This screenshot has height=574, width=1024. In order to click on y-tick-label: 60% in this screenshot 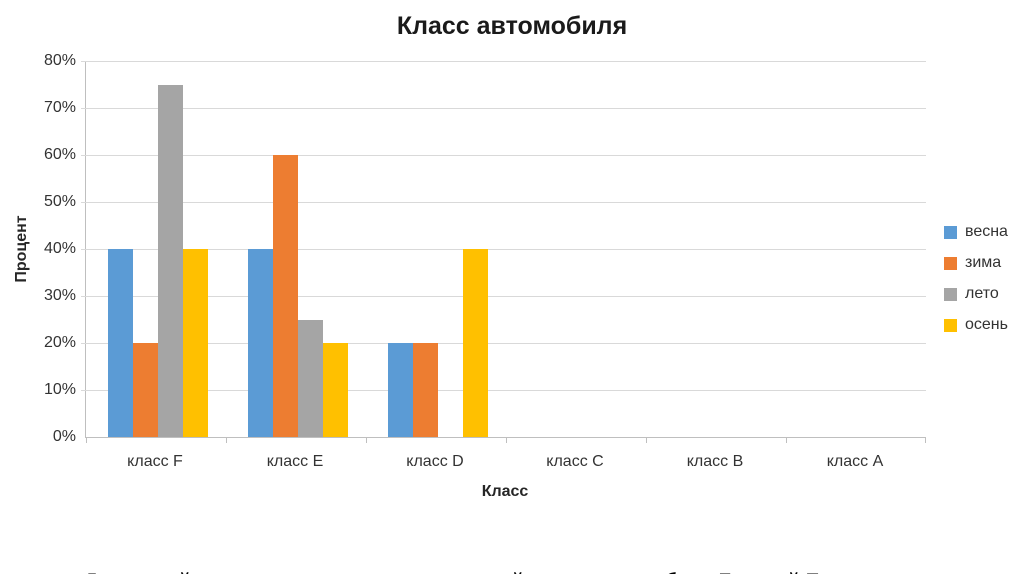, I will do `click(59, 154)`.